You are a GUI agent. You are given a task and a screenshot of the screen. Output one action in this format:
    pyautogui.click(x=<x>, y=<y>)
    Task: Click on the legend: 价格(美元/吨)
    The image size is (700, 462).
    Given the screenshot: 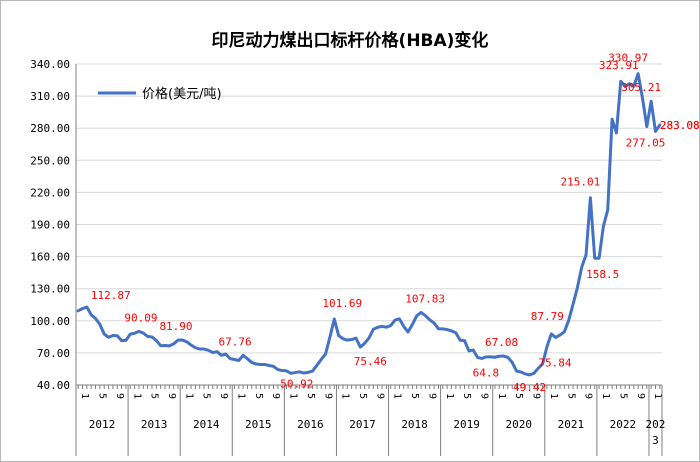 What is the action you would take?
    pyautogui.click(x=160, y=94)
    